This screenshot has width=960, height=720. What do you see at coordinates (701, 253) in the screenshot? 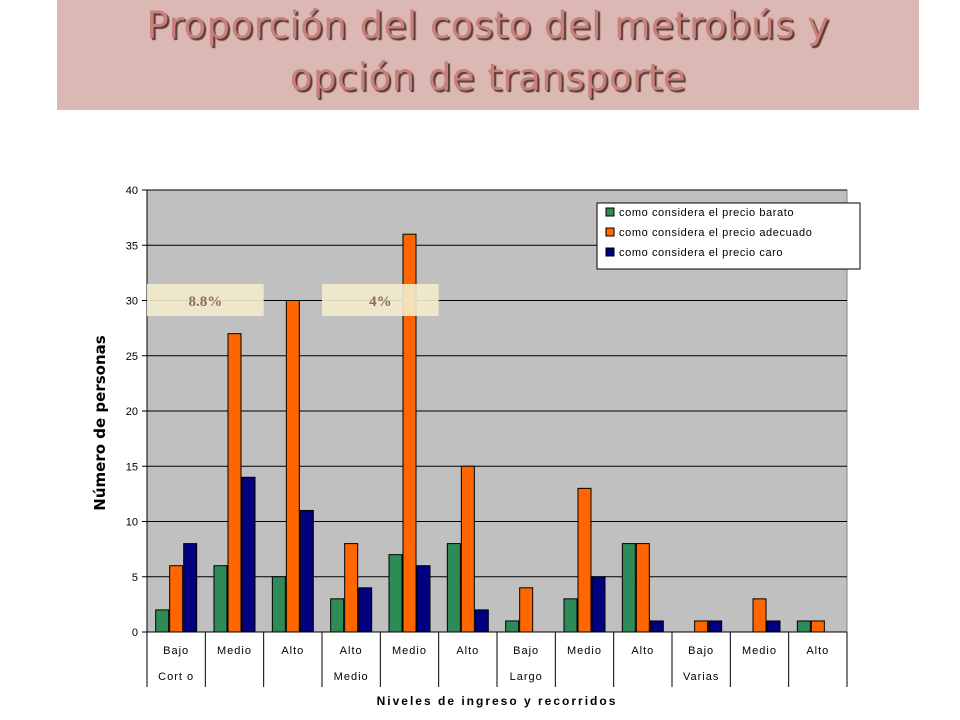
I see `legend-entry: como considera el precio caro` at bounding box center [701, 253].